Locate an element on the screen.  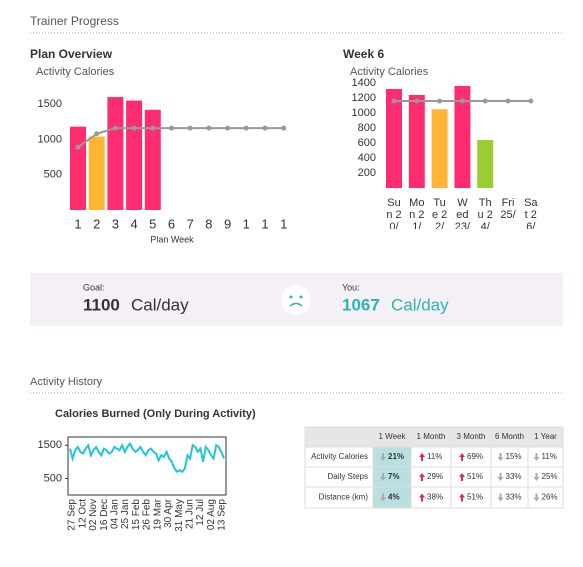
x-tick-label: 7 is located at coordinates (190, 223).